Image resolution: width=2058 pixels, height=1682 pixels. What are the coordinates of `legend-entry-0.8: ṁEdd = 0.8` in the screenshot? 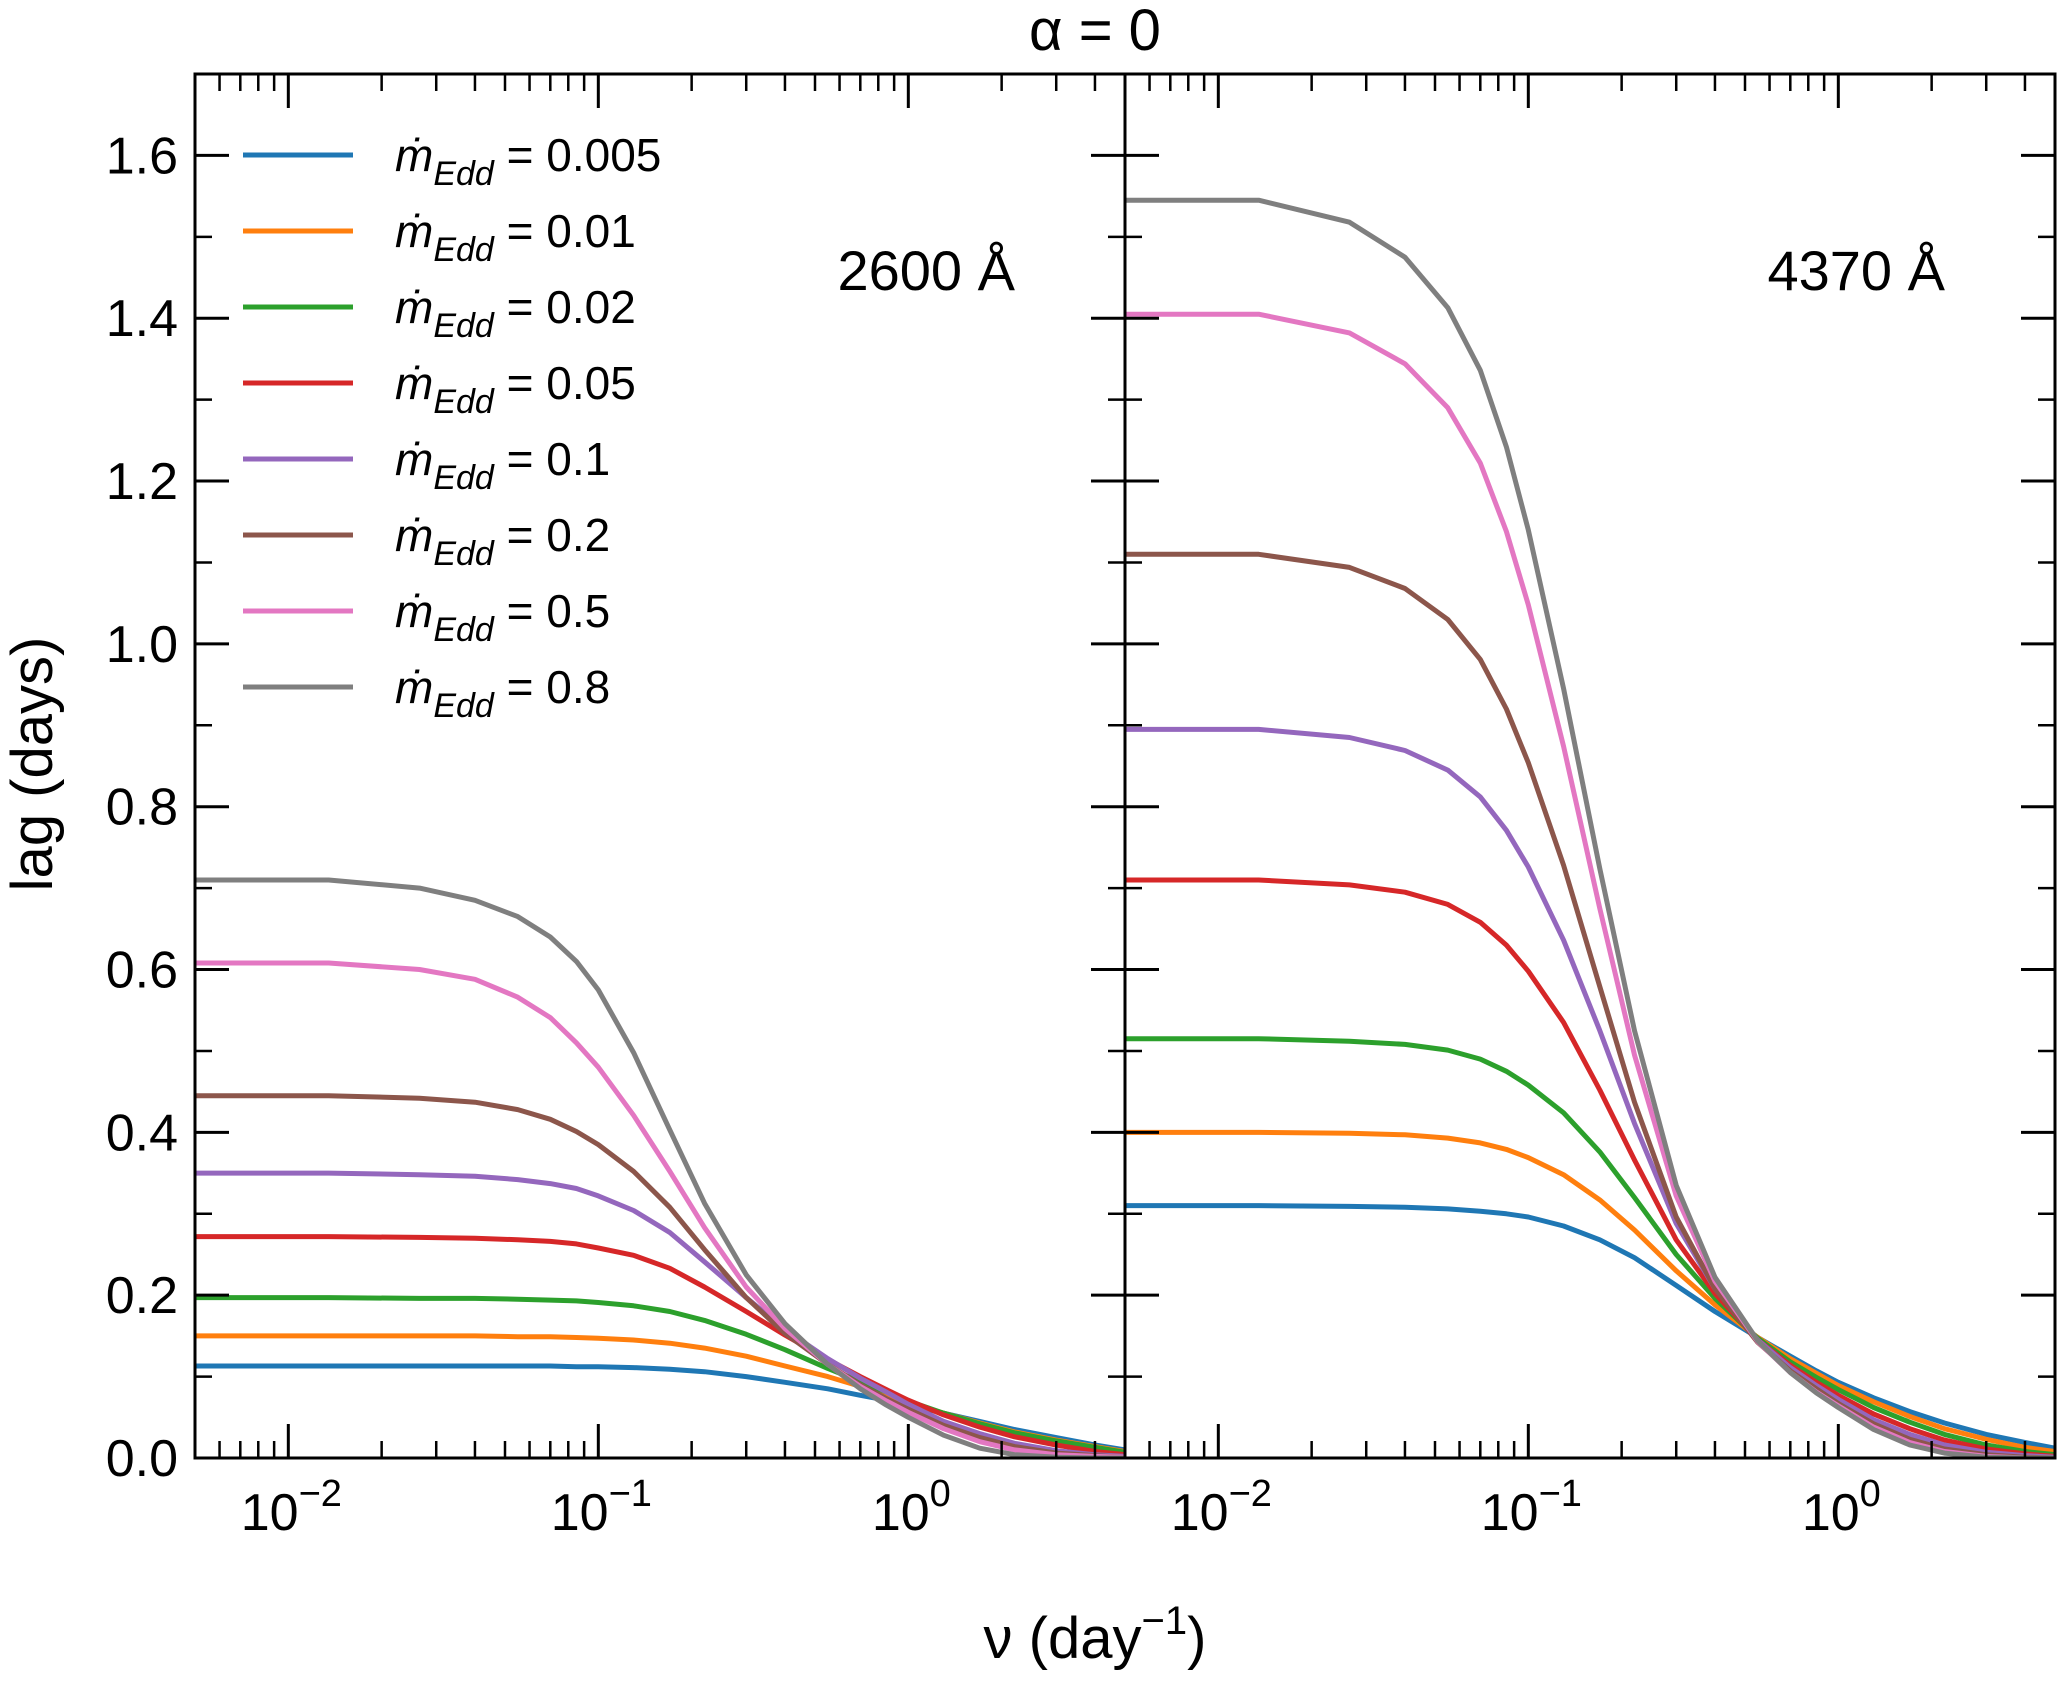 It's located at (502, 693).